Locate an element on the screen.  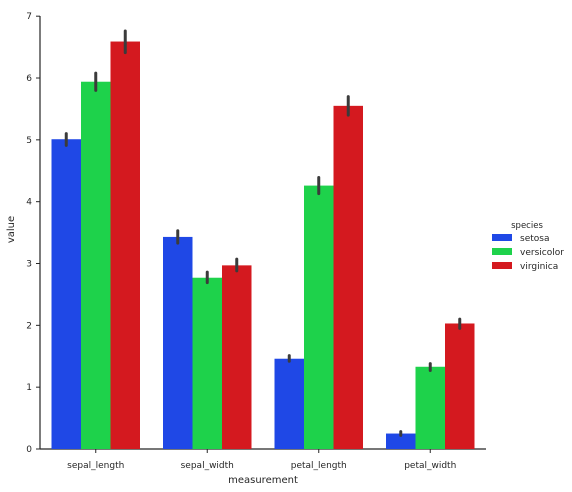
bar-setosa-petal_width is located at coordinates (401, 441).